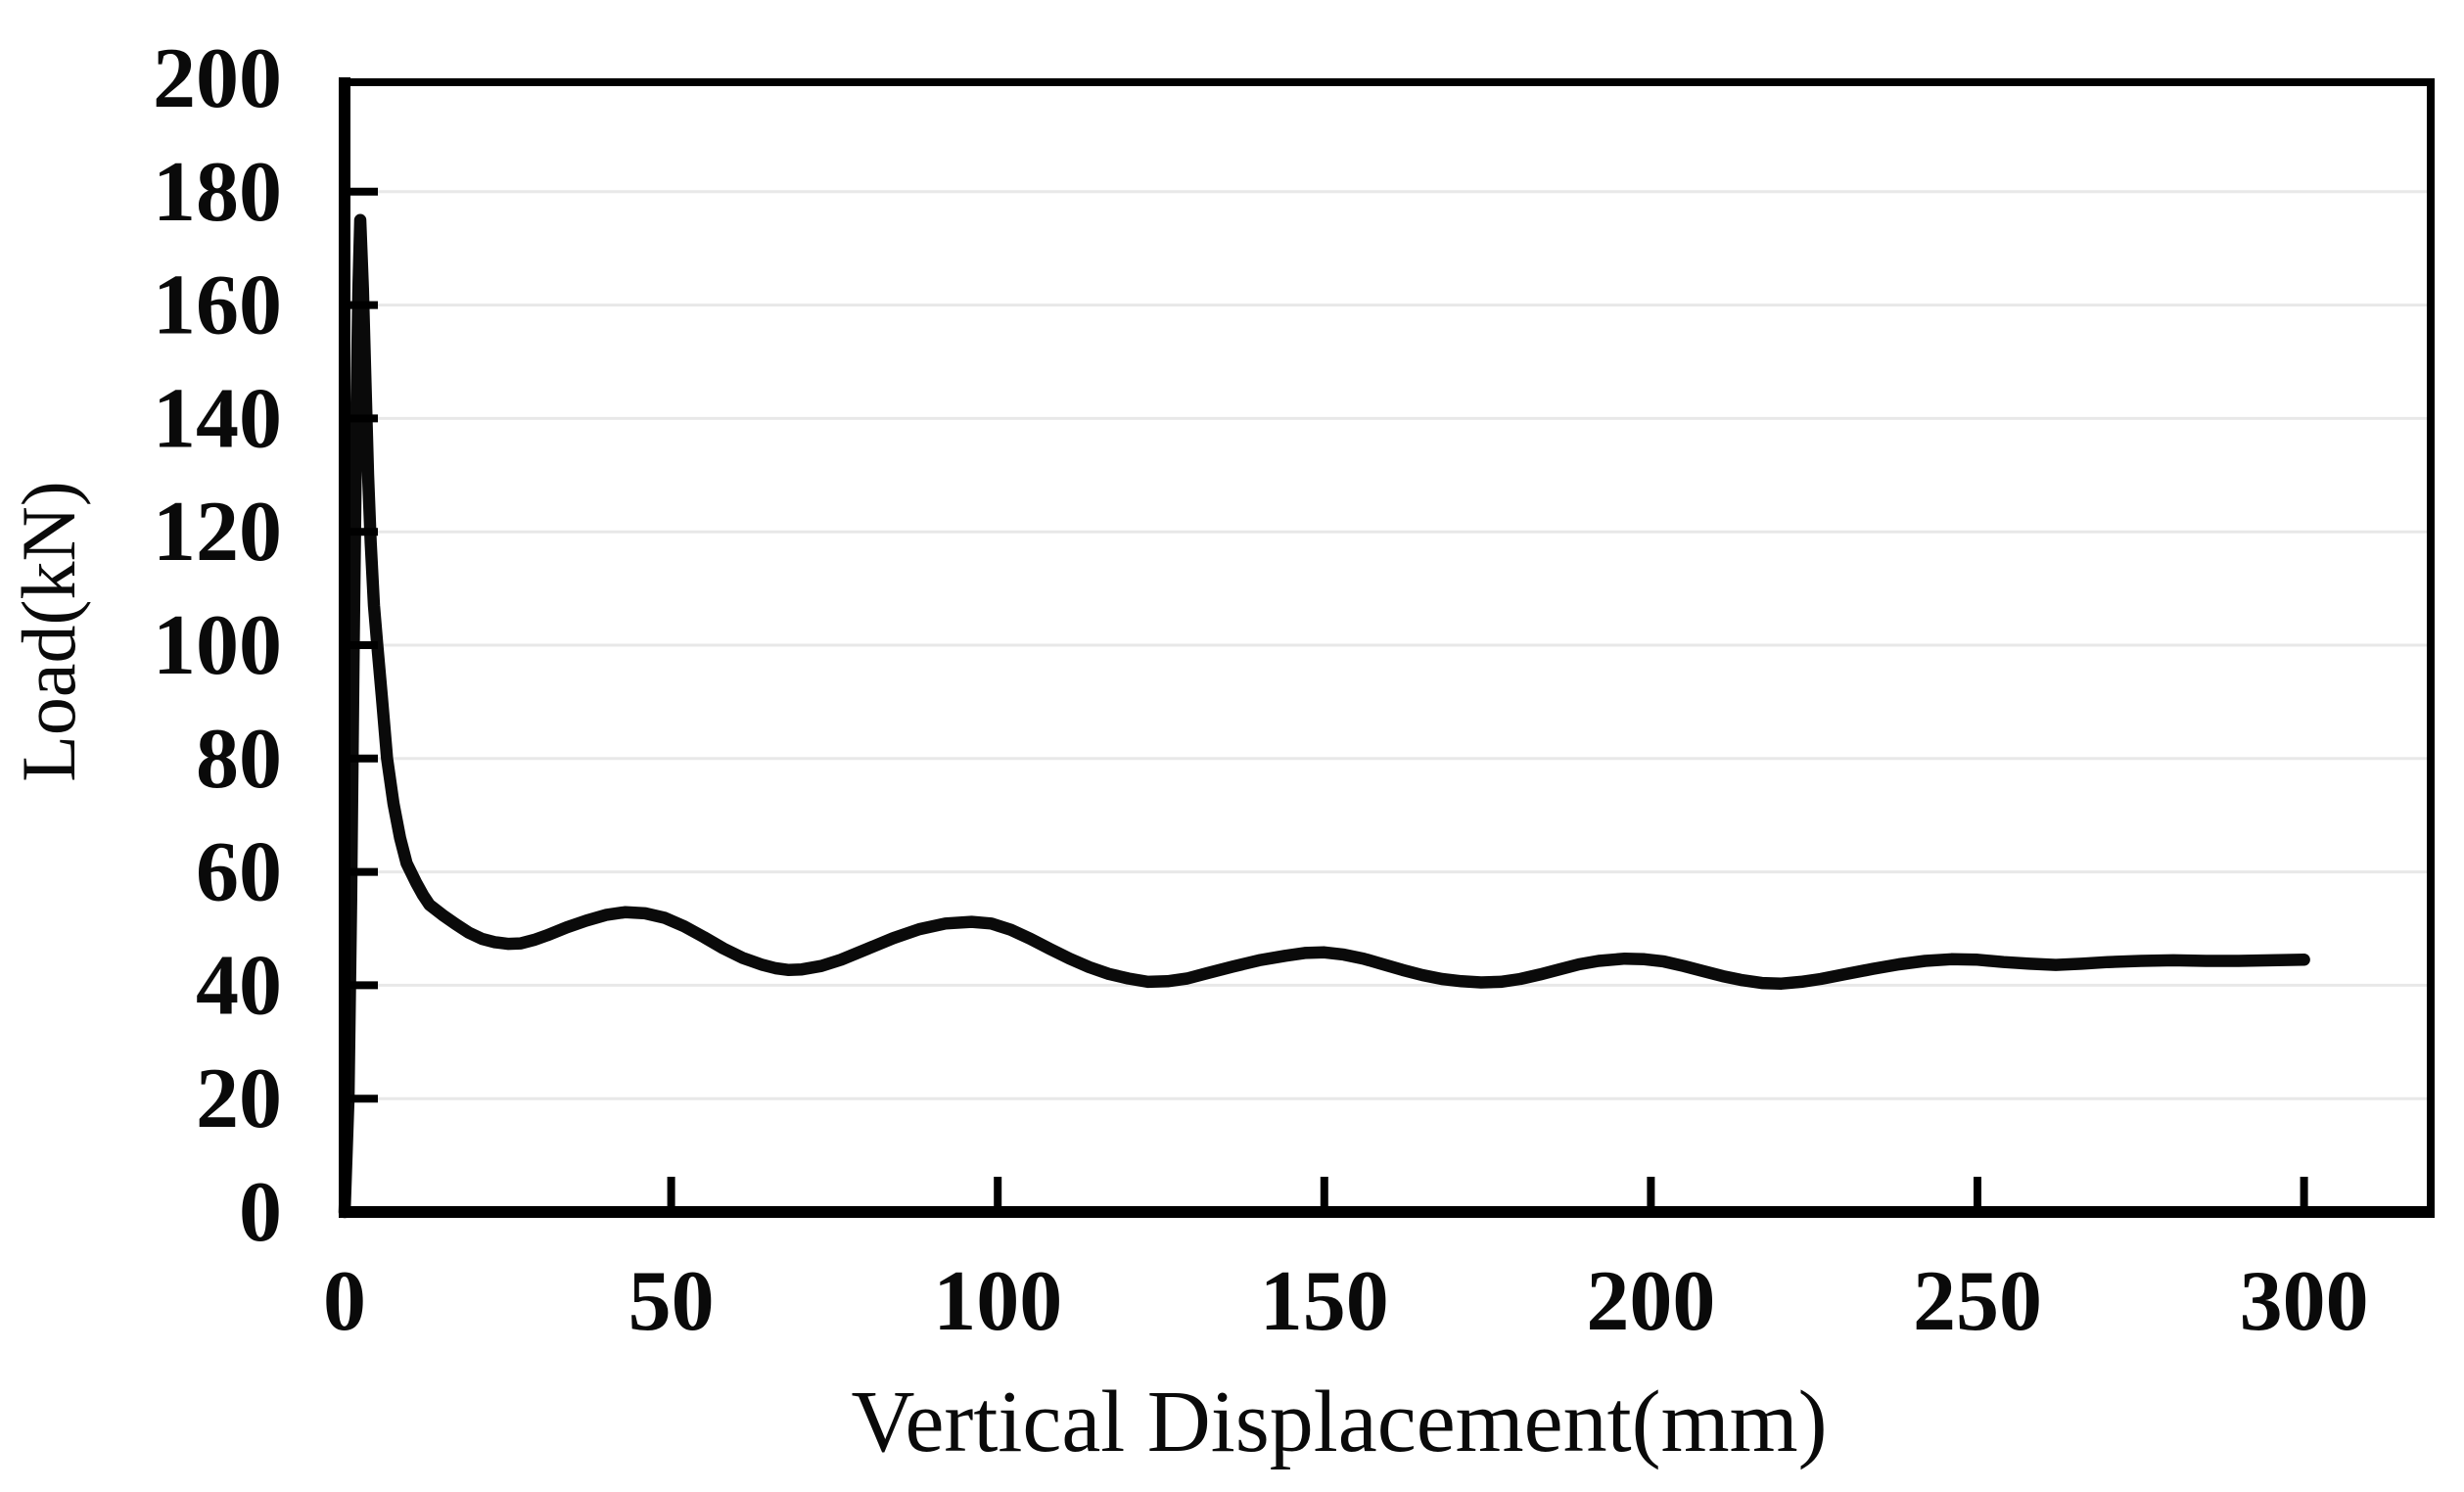 This screenshot has height=1492, width=2464. What do you see at coordinates (997, 1301) in the screenshot?
I see `x-tick-label-100: 100` at bounding box center [997, 1301].